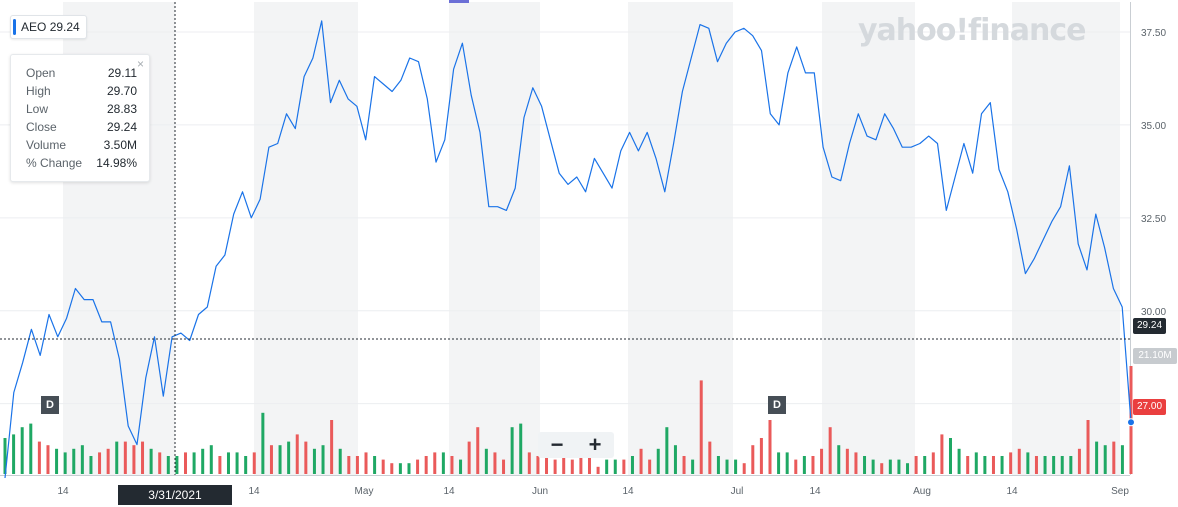 The image size is (1178, 507). Describe the element at coordinates (1149, 326) in the screenshot. I see `crosshair-price-tag: 29.24` at that location.